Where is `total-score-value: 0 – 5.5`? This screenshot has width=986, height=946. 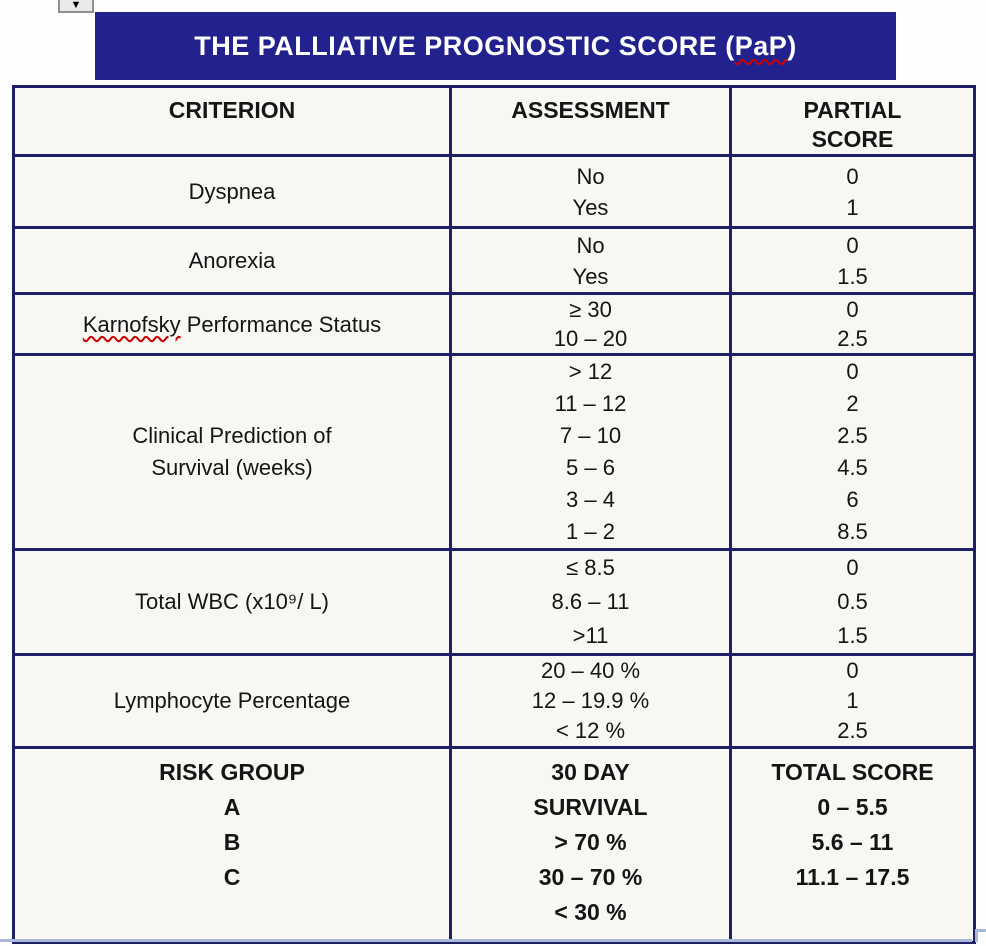 total-score-value: 0 – 5.5 is located at coordinates (852, 807).